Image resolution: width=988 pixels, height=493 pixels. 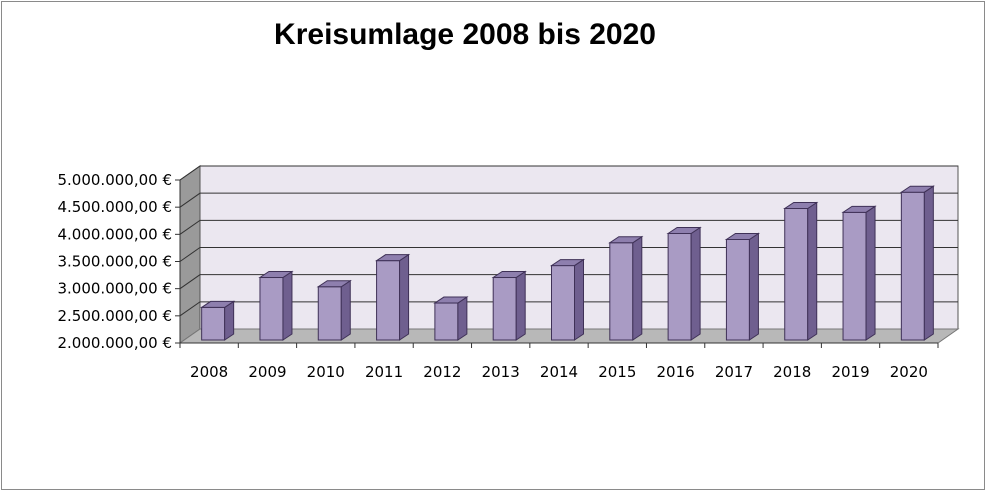 What do you see at coordinates (114, 234) in the screenshot?
I see `y-tick-label: 4.000.000,00 €` at bounding box center [114, 234].